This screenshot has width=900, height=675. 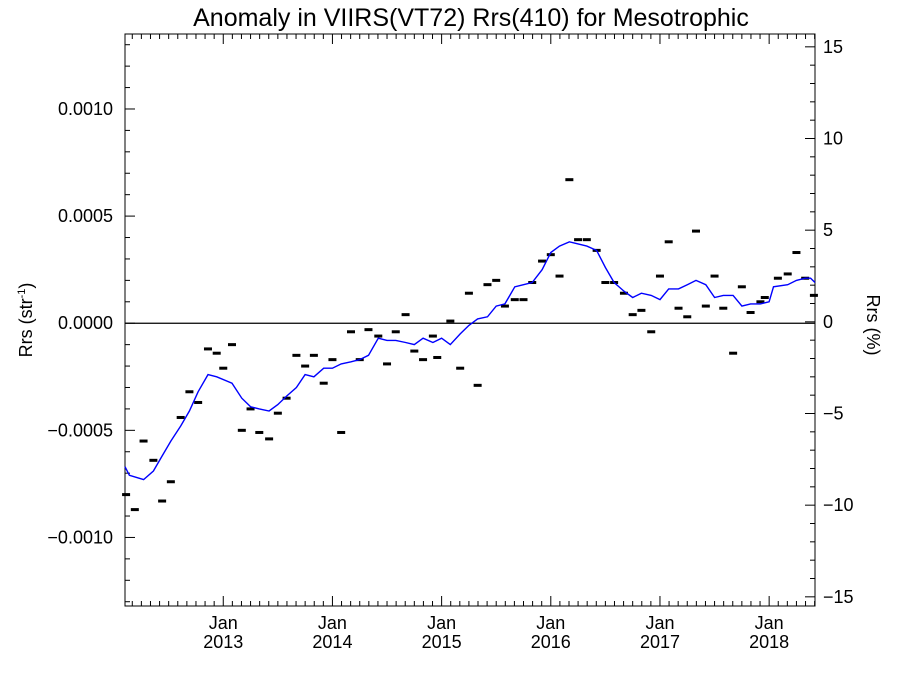 What do you see at coordinates (26, 327) in the screenshot?
I see `y-axis-left-label-text: Rrs (str` at bounding box center [26, 327].